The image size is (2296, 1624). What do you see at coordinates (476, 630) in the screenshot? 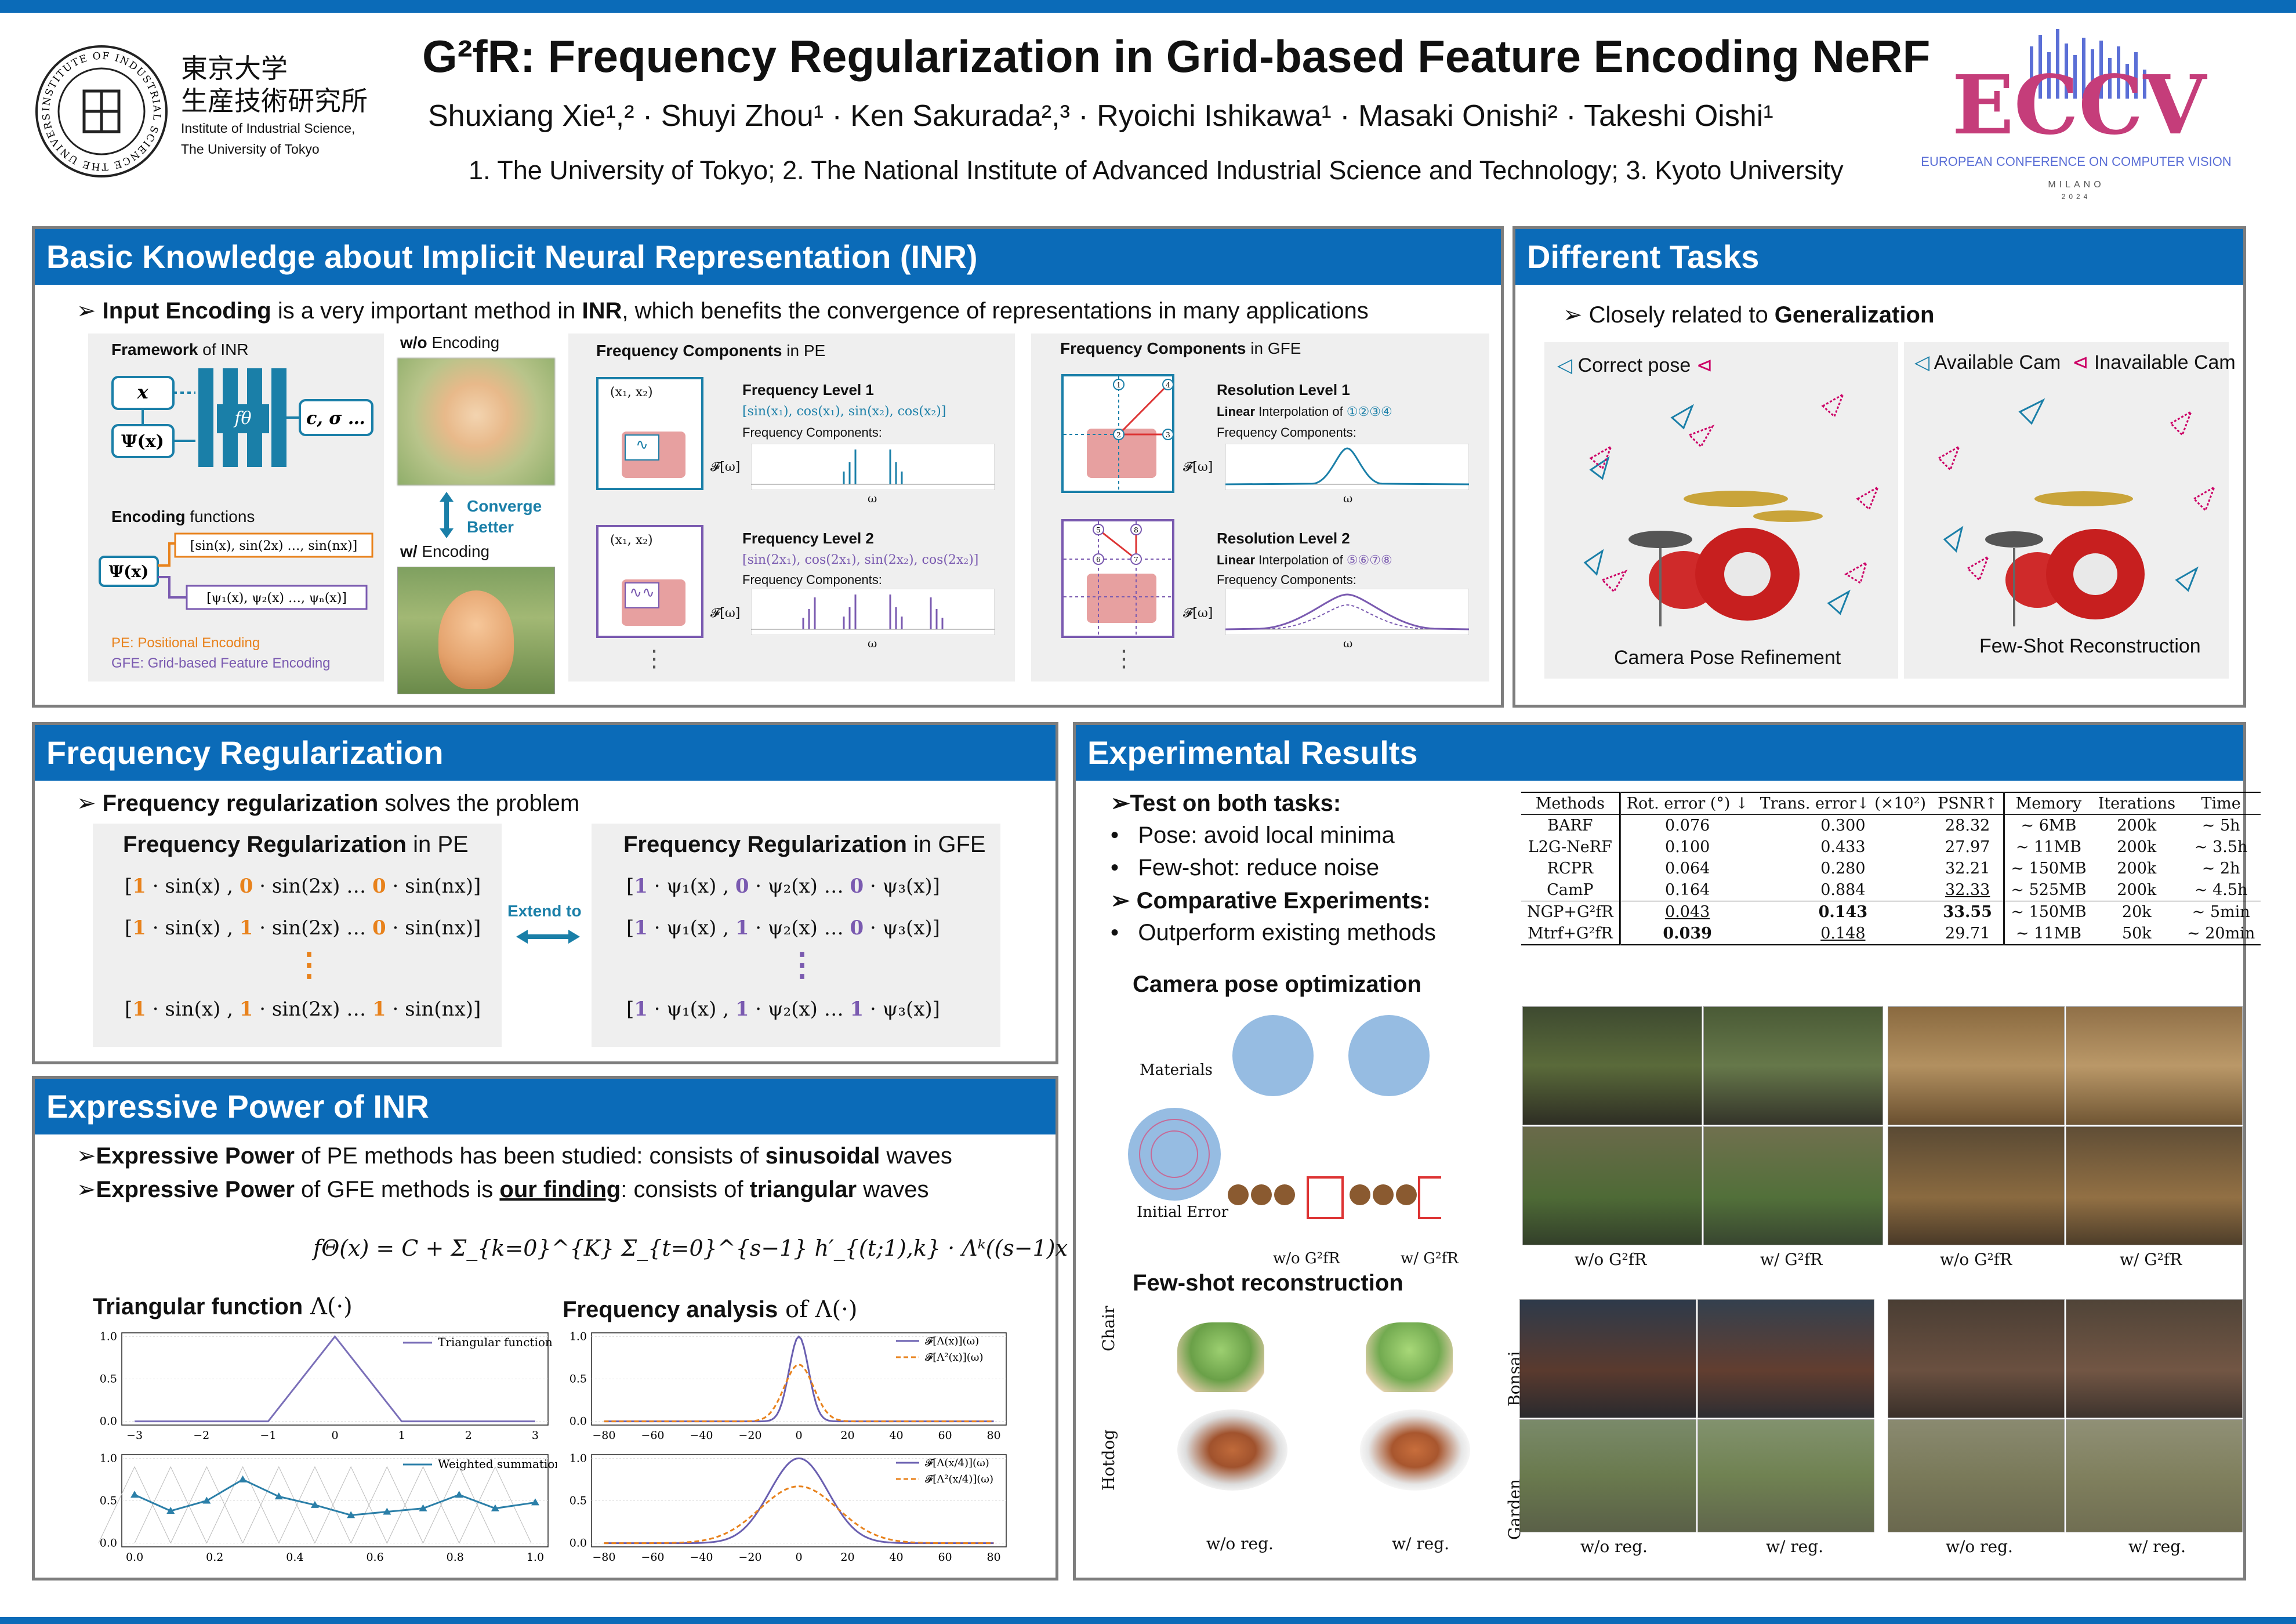
I see `sharp-cat-image` at bounding box center [476, 630].